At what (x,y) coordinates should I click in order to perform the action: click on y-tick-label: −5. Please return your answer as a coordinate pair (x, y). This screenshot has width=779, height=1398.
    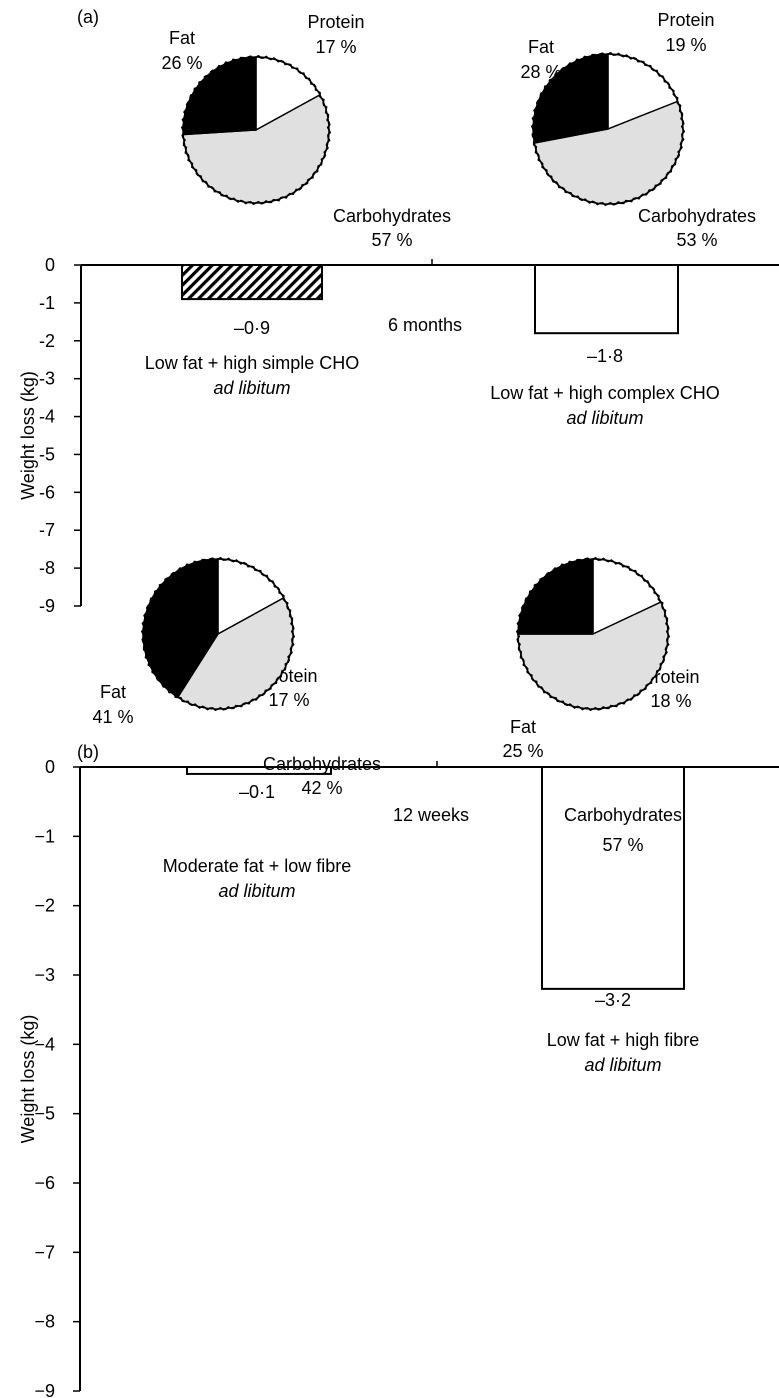
    Looking at the image, I should click on (44, 1114).